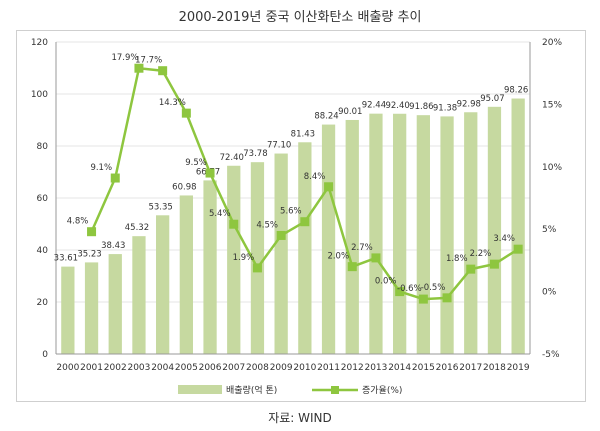 The height and width of the screenshot is (431, 600). Describe the element at coordinates (374, 106) in the screenshot. I see `bar-value-label: 92.44` at that location.